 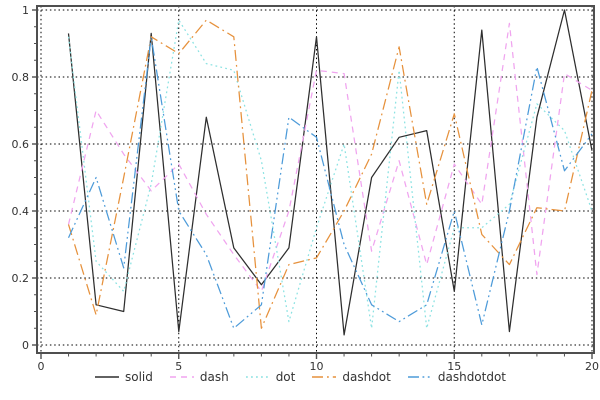 What do you see at coordinates (454, 366) in the screenshot?
I see `x-tick-label: 15` at bounding box center [454, 366].